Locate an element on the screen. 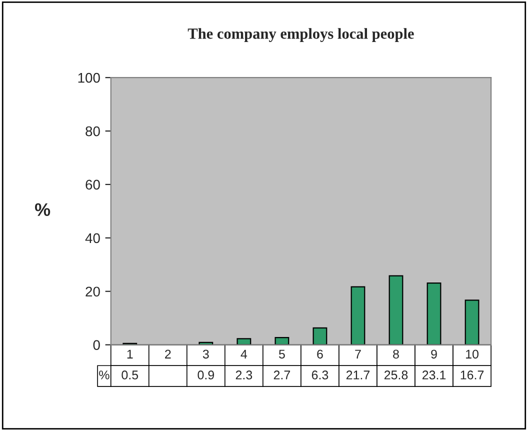 The image size is (528, 431). chart-title: The company employs local people is located at coordinates (301, 35).